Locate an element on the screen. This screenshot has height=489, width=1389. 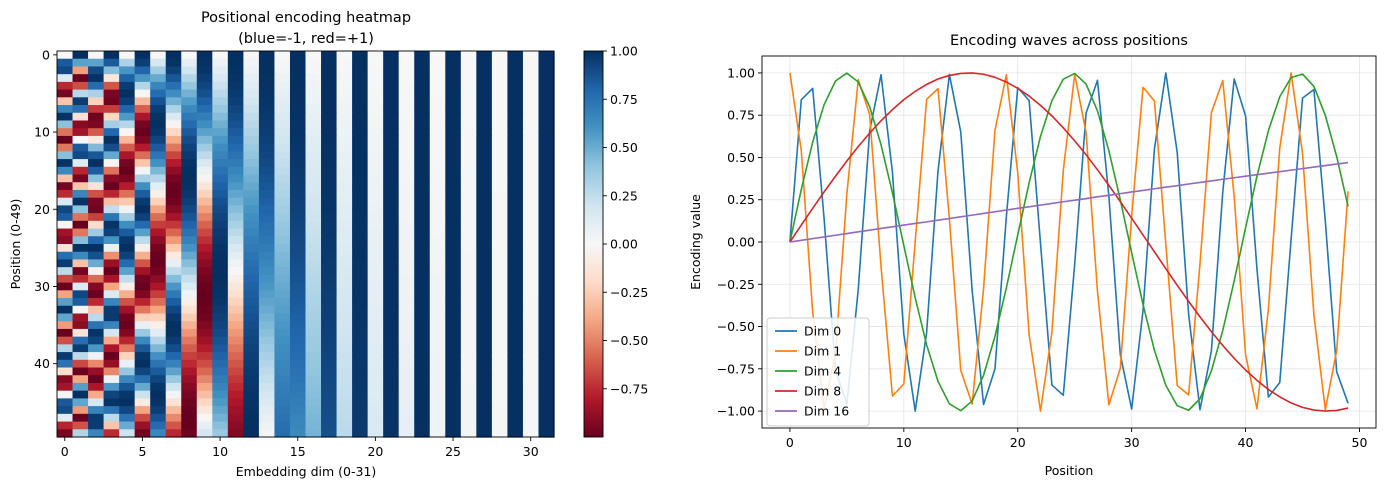
line-x-tick-label: 0 is located at coordinates (790, 442).